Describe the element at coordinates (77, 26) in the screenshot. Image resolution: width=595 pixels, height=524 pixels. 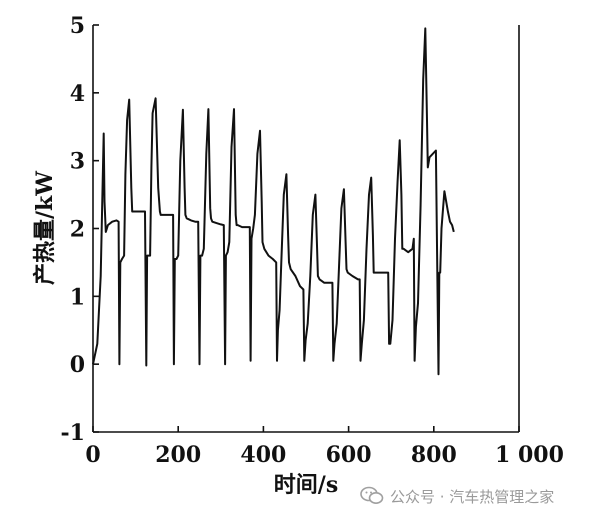
I see `y-tick-label: 5` at that location.